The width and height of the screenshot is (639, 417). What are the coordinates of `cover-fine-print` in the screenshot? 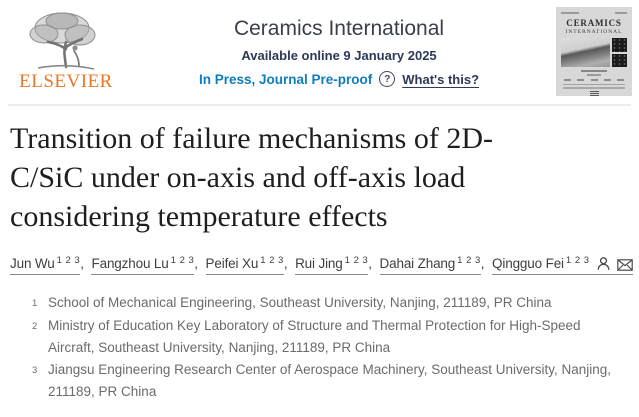 It's located at (594, 81).